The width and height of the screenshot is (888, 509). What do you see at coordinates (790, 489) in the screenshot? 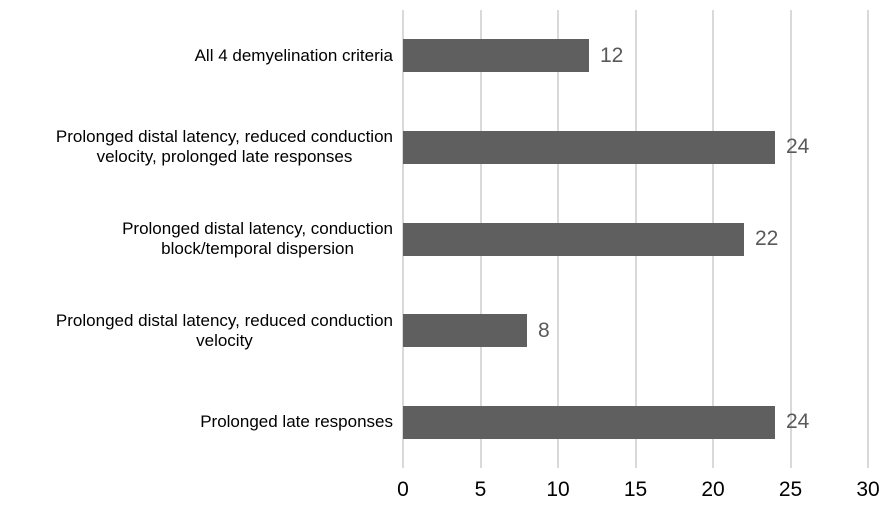
I see `x-tick-label-25: 25` at bounding box center [790, 489].